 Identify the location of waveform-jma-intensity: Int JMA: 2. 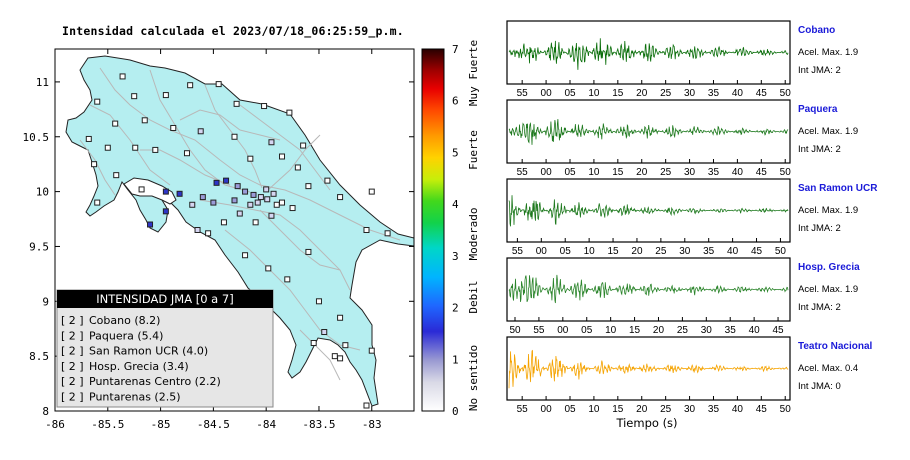
(819, 70).